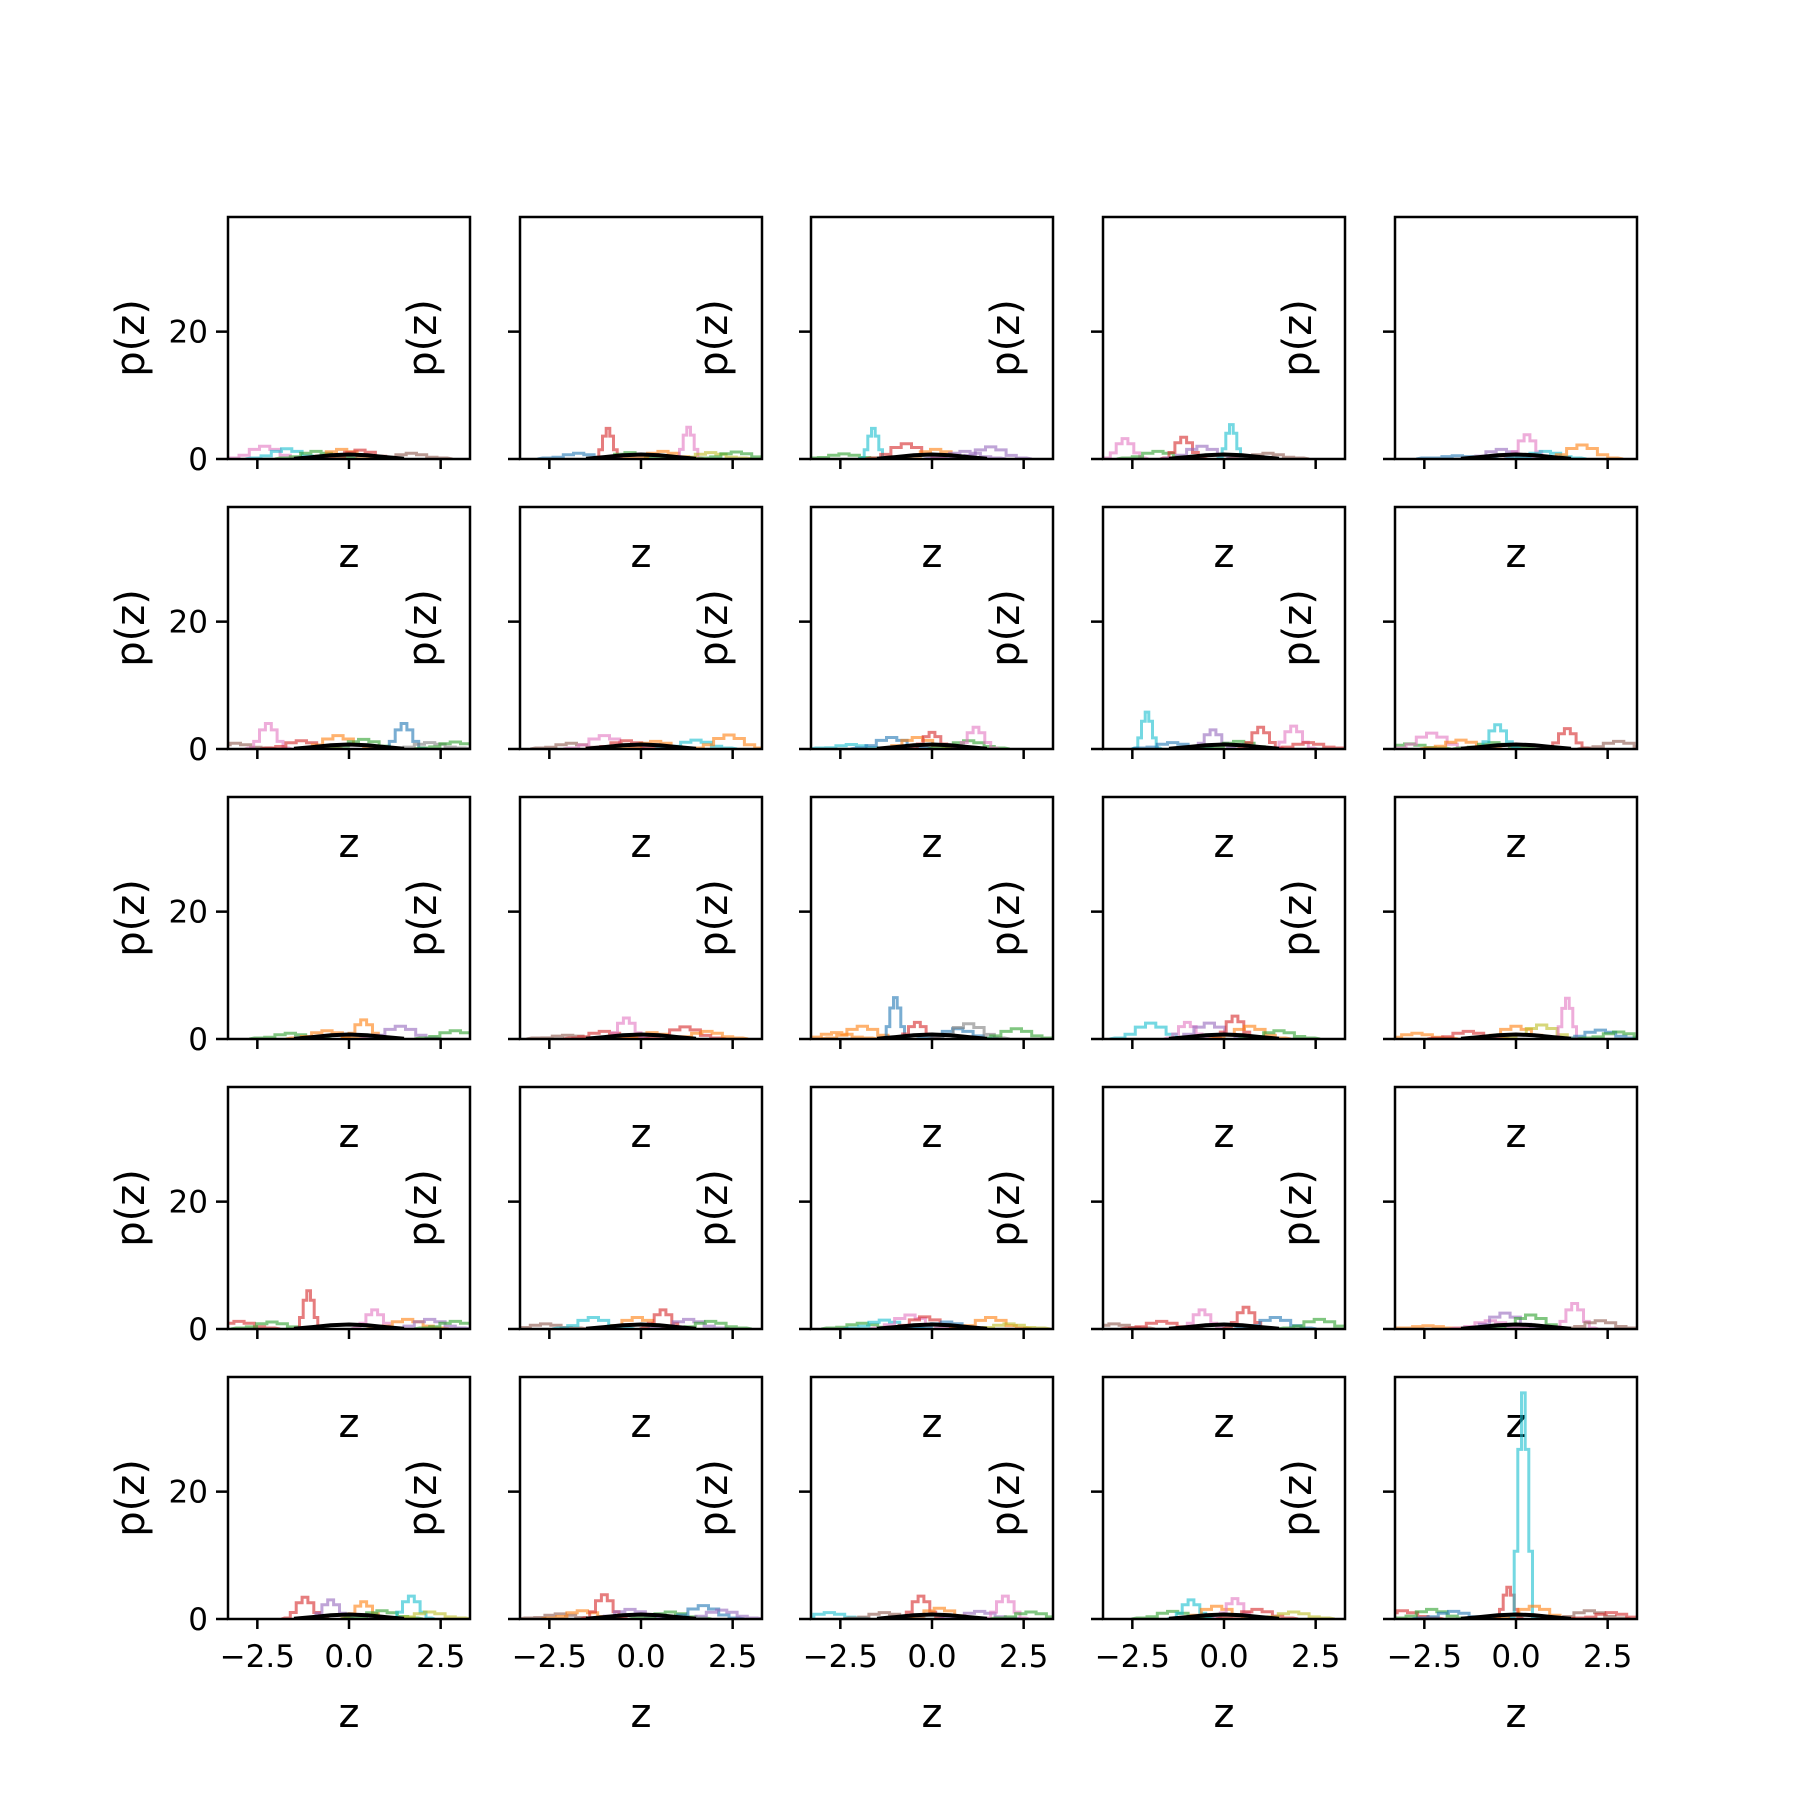 The image size is (1800, 1800). I want to click on subplot-1: 0 20 z p(z), so click(290, 396).